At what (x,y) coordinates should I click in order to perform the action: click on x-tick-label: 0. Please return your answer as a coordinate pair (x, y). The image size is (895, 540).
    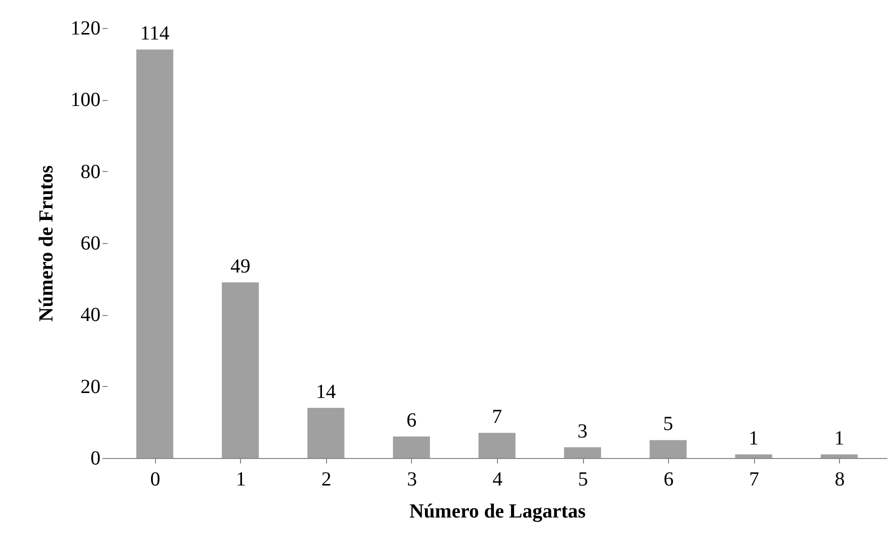
    Looking at the image, I should click on (155, 479).